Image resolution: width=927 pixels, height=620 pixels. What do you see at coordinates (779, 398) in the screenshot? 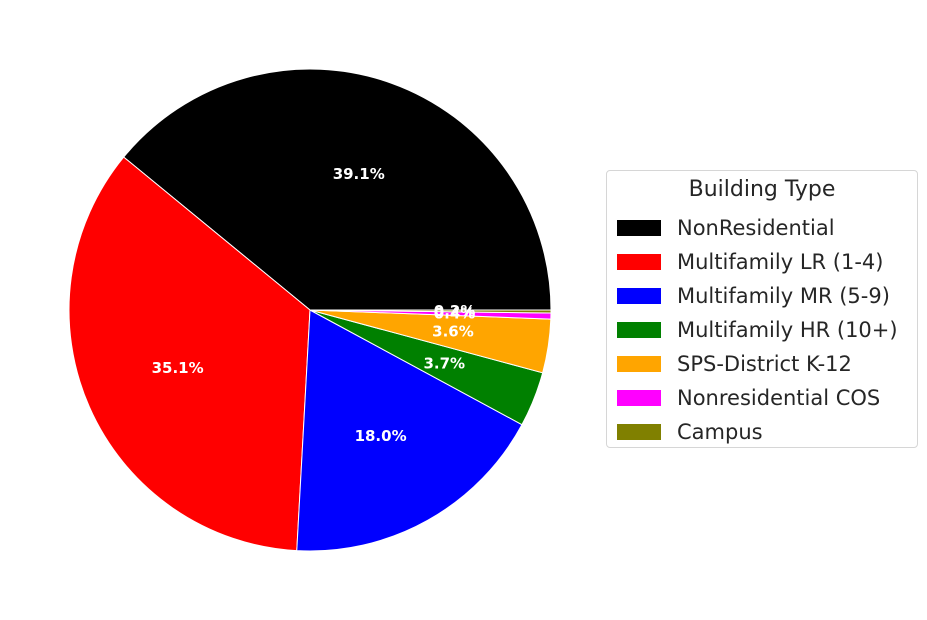
I see `legend-label: Nonresidential COS` at bounding box center [779, 398].